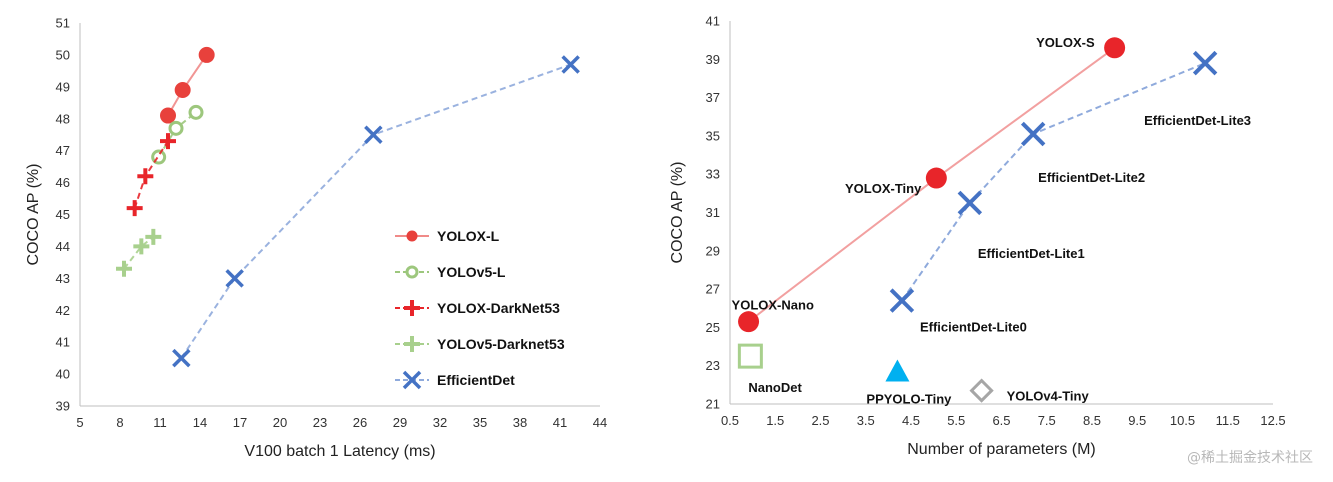 This screenshot has width=1333, height=482. What do you see at coordinates (1065, 42) in the screenshot?
I see `point-label-yolox-s: YOLOX-S` at bounding box center [1065, 42].